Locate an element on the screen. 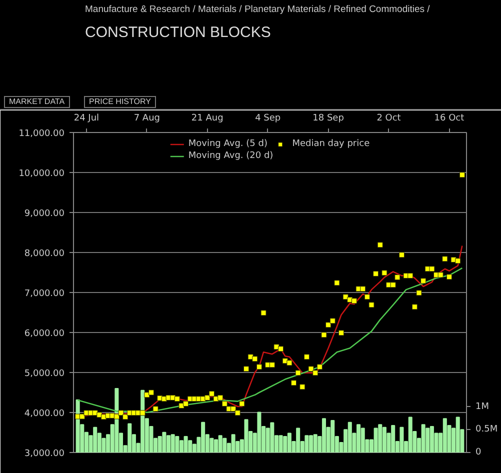 The height and width of the screenshot is (473, 501). y2-tick-label: 1M is located at coordinates (482, 407).